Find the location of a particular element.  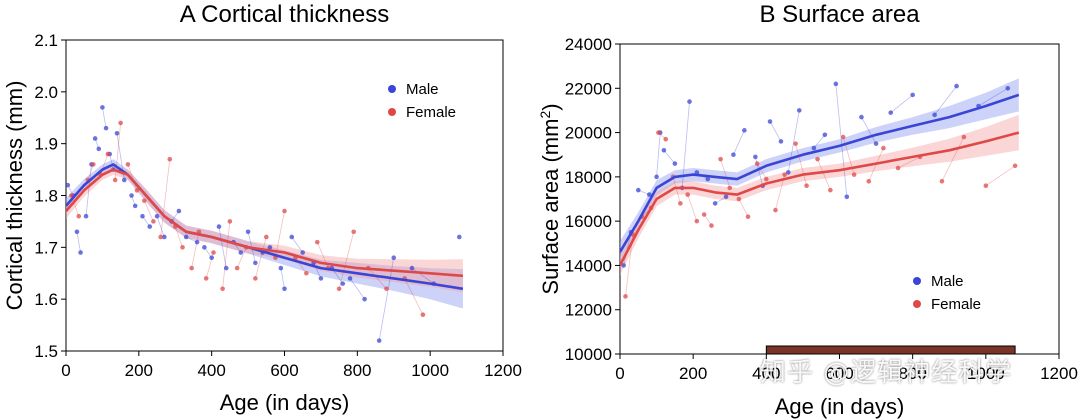

y-axis-label-text: Cortical thickness (mm) is located at coordinates (14, 196).